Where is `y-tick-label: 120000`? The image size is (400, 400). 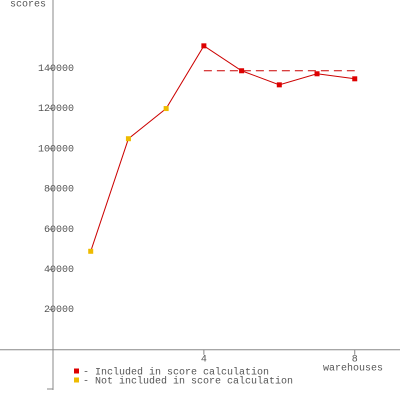
y-tick-label: 120000 is located at coordinates (56, 109).